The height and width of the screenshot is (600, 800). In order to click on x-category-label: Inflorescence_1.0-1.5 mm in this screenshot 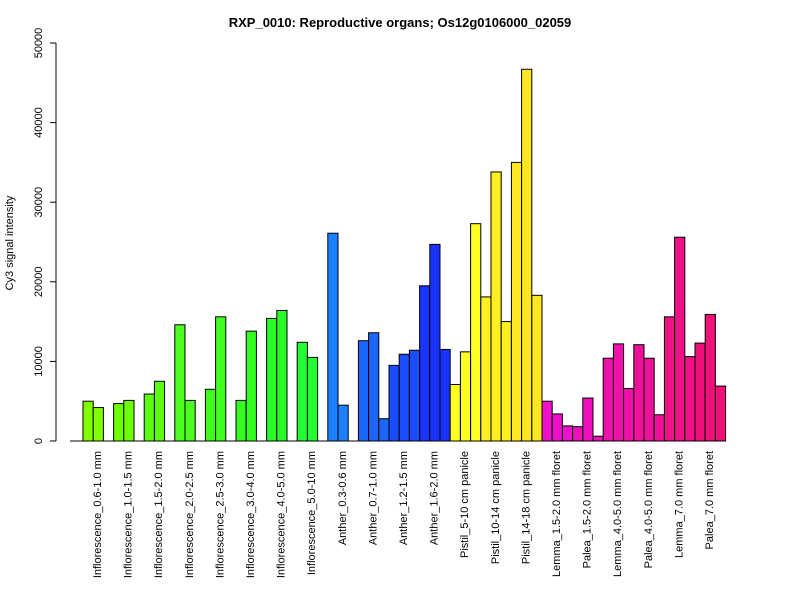, I will do `click(129, 514)`.